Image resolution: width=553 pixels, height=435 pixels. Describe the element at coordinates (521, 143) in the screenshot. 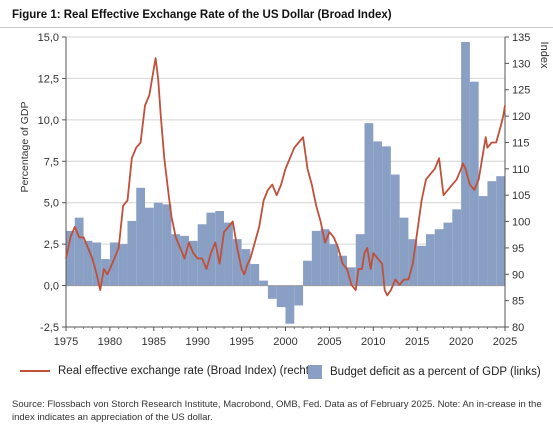

I see `right-tick-label: 115` at that location.